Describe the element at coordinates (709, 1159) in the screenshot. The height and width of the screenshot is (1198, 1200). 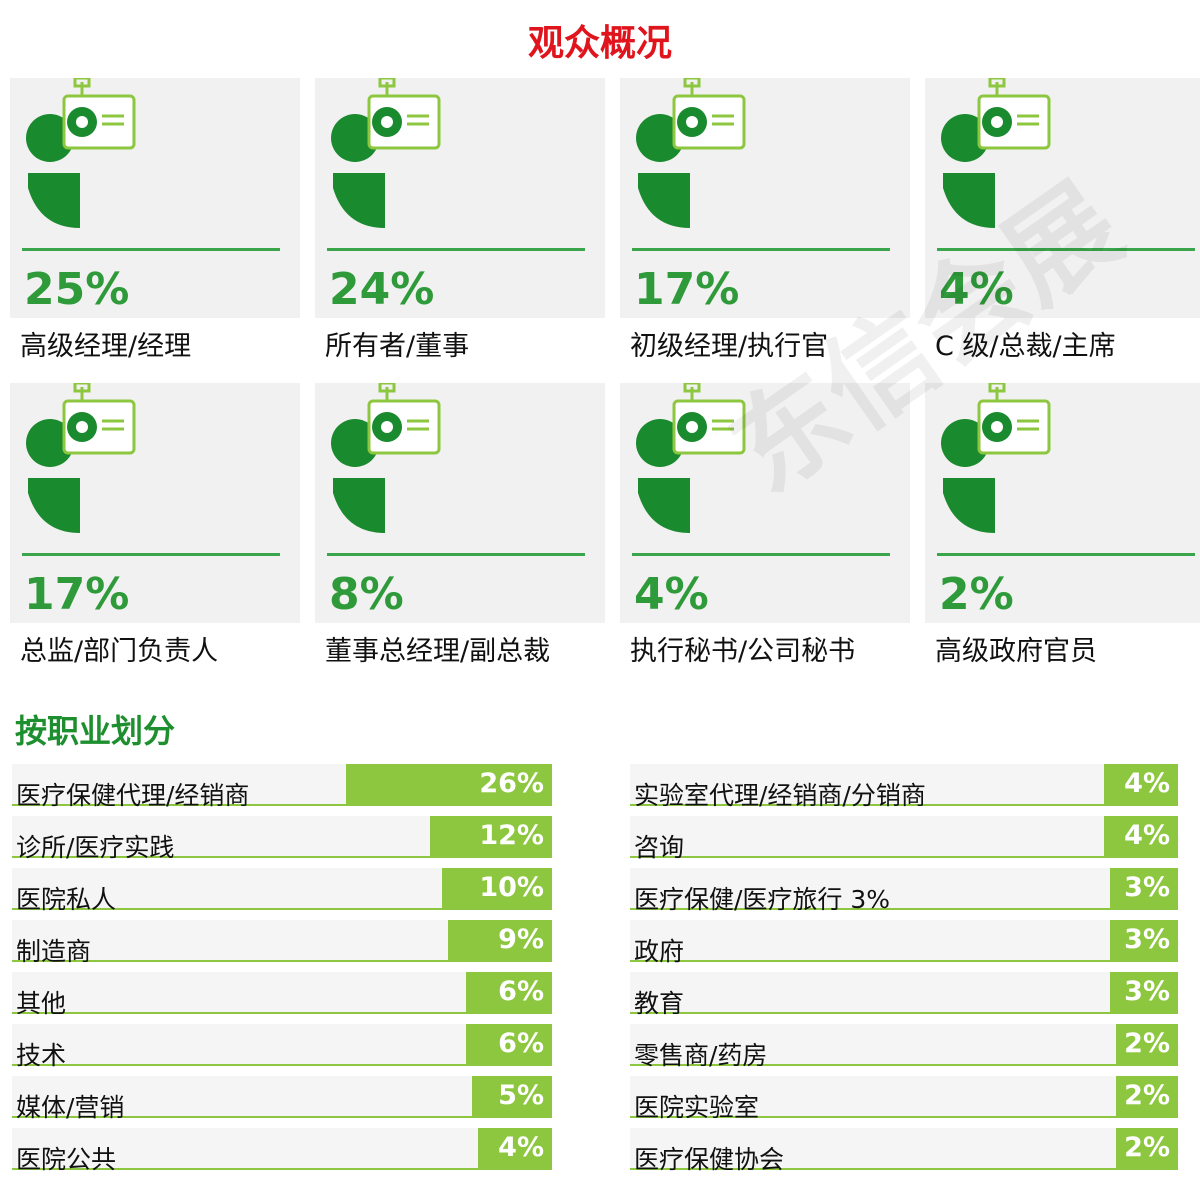
I see `bar-label: 医疗保健协会` at that location.